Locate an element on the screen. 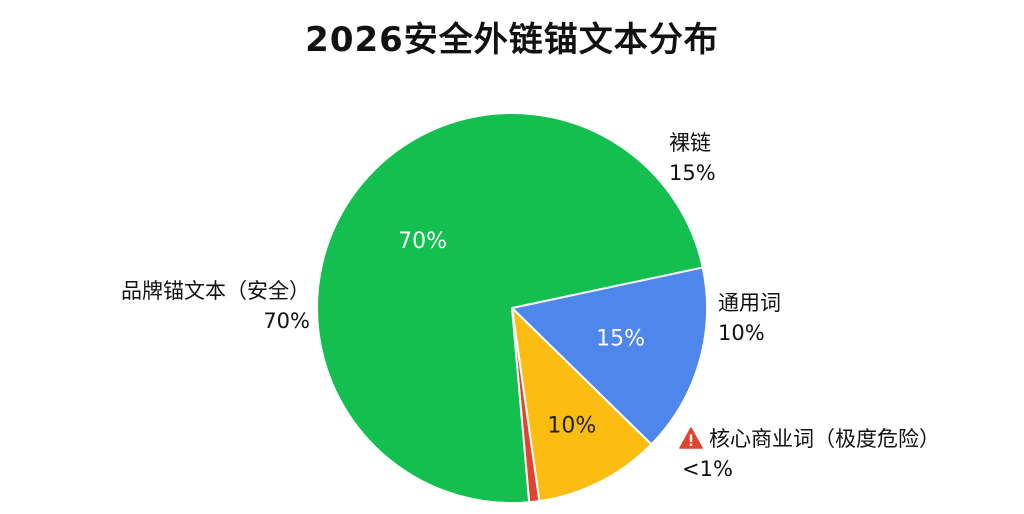 The image size is (1024, 514). label-bare-link-value: 15% is located at coordinates (692, 173).